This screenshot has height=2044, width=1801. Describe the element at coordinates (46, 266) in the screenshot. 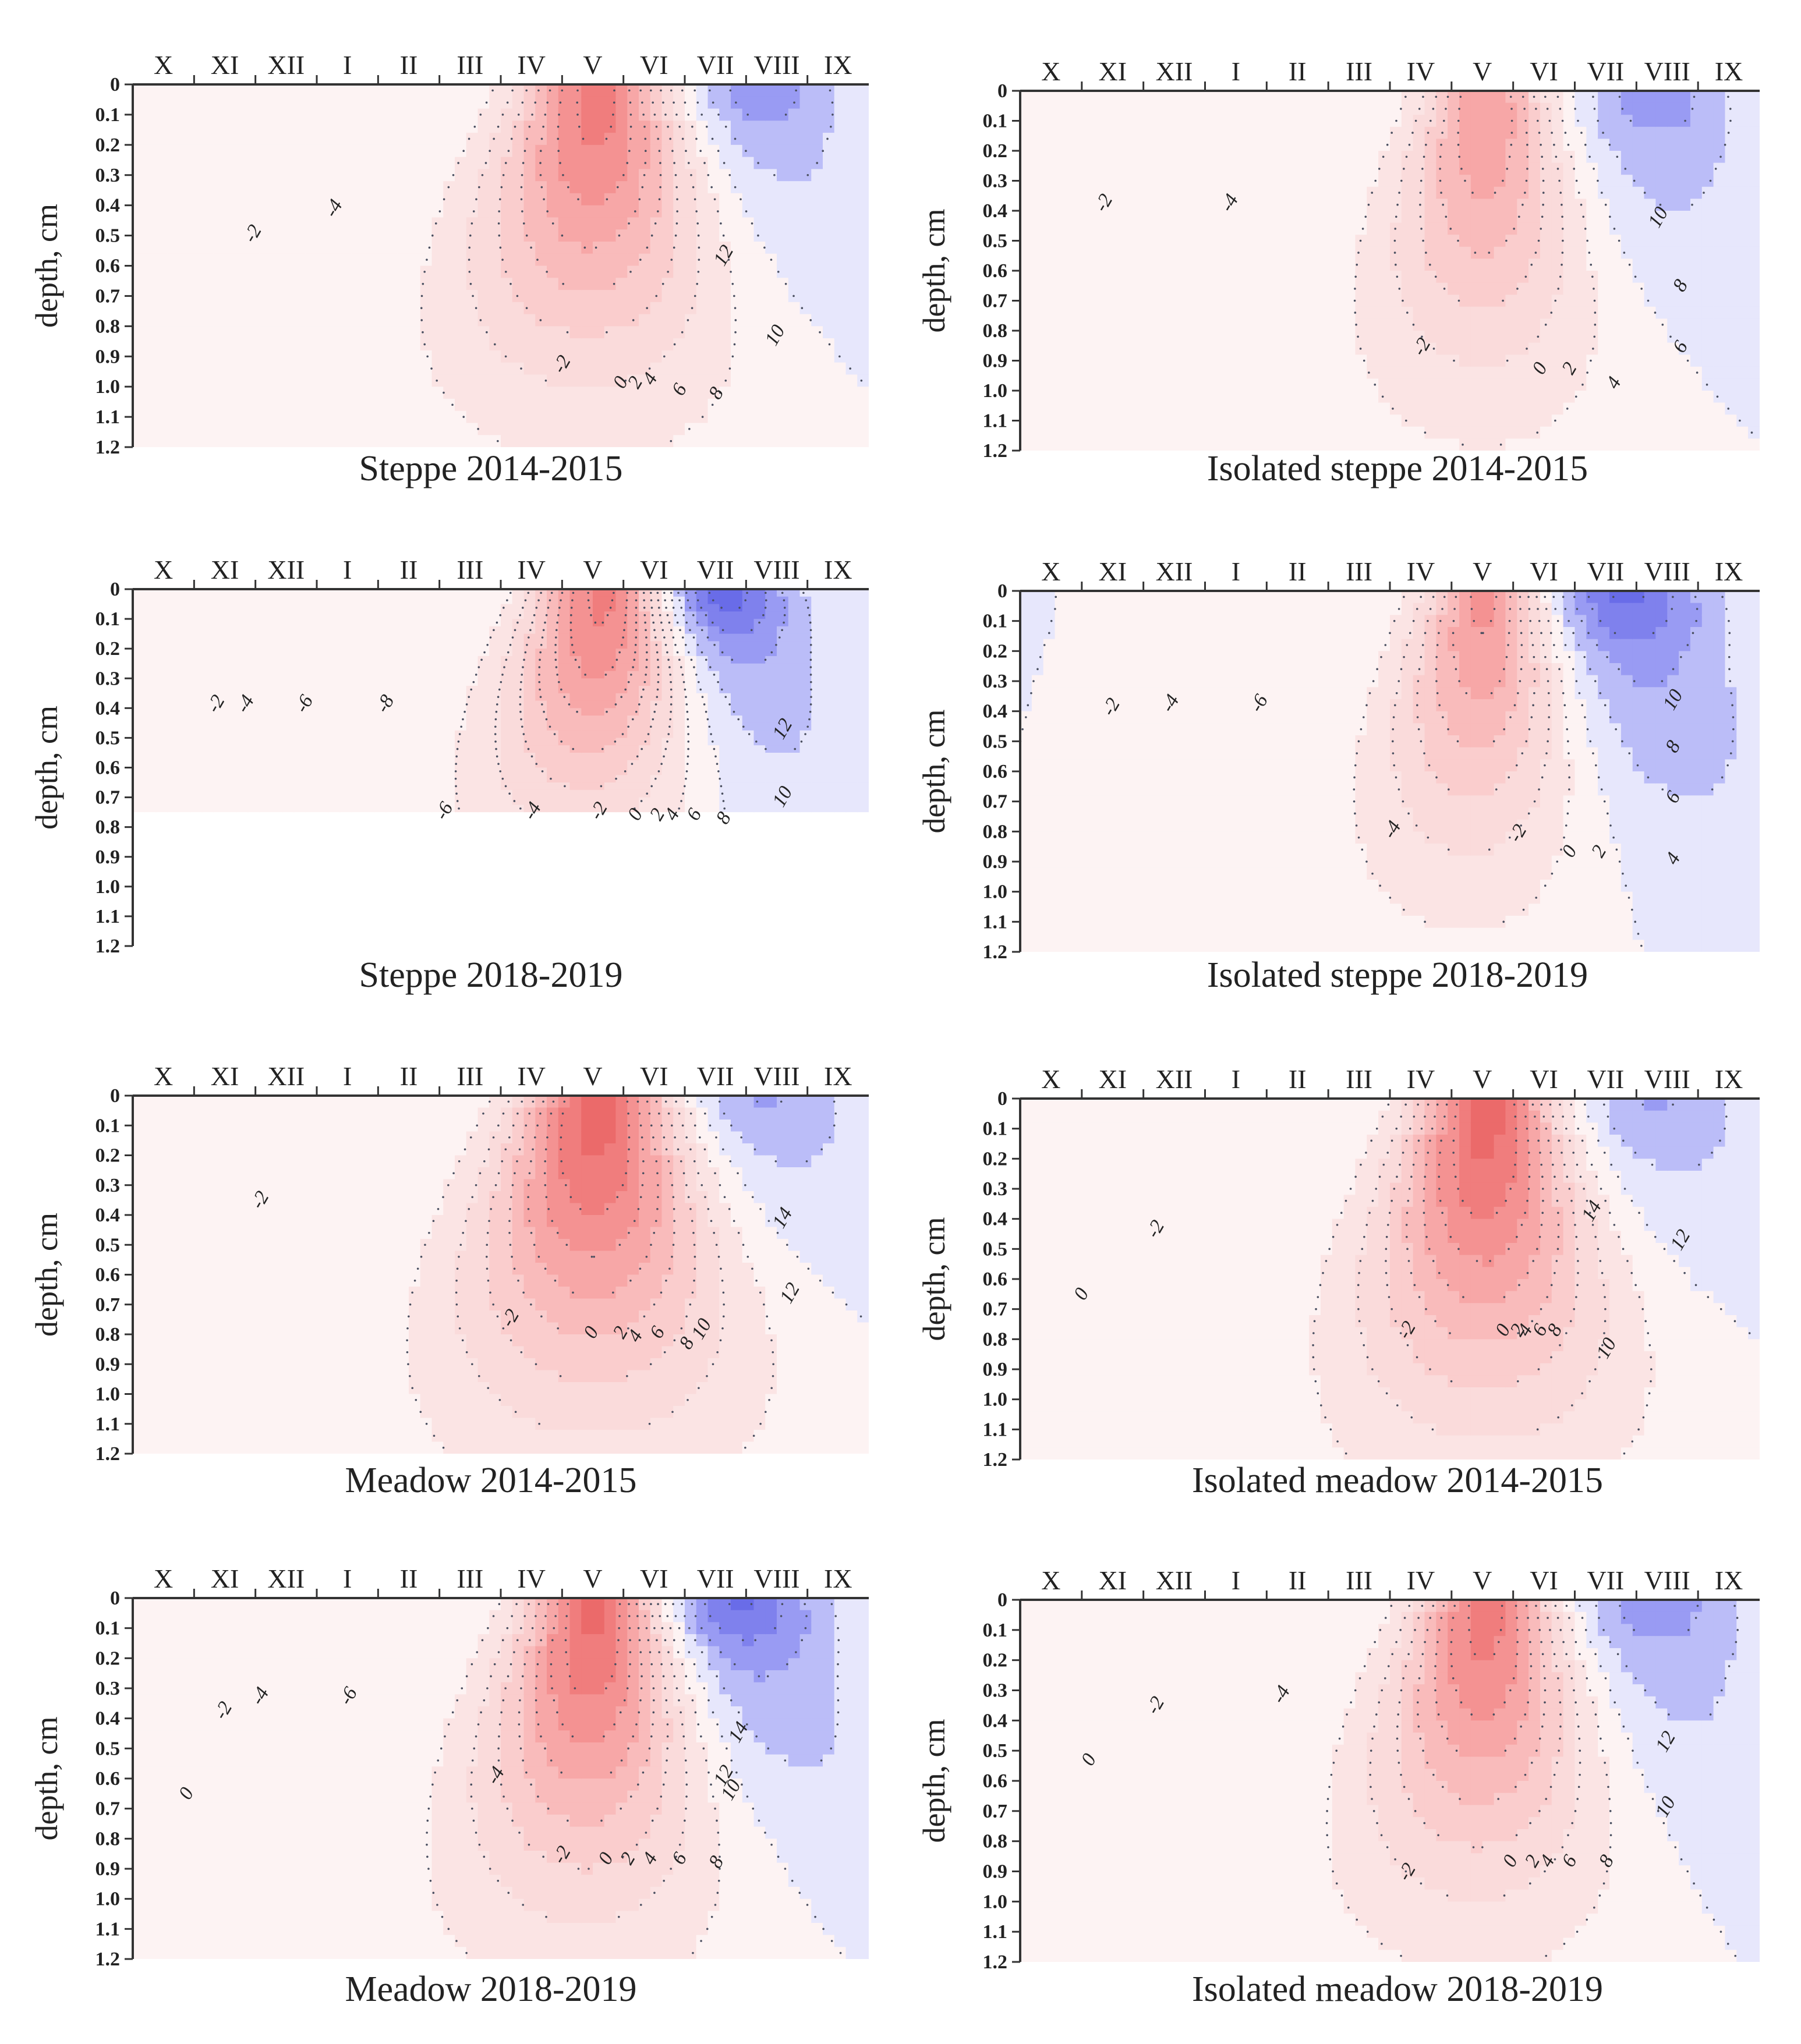

I see `y-axis-label: depth, cm` at that location.